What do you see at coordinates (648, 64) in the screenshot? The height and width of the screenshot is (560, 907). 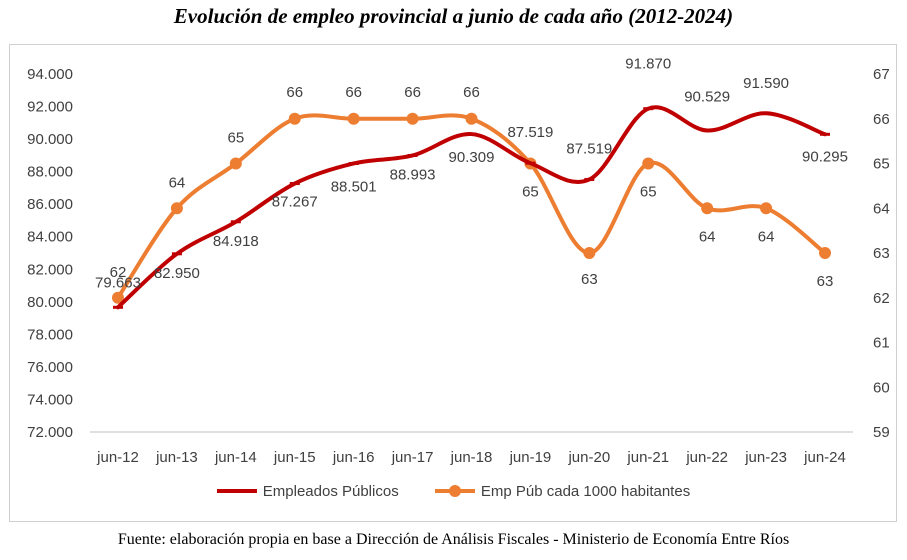 I see `data-label-empleados: 91.870` at bounding box center [648, 64].